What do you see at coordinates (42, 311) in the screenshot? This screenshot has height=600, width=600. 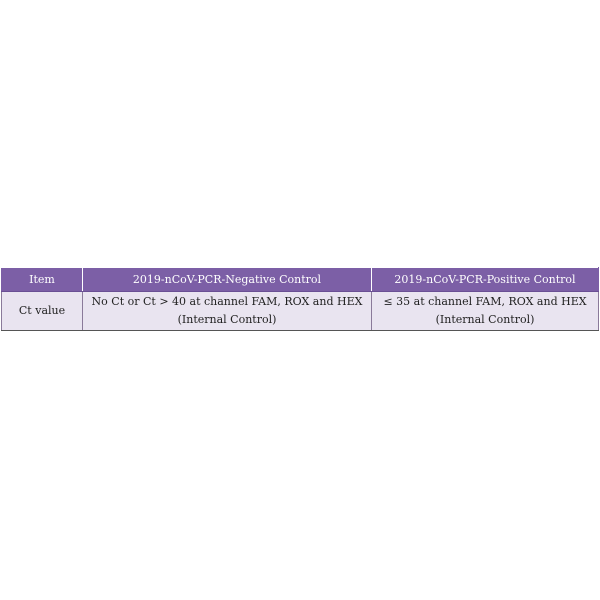 I see `cell-item: Ct value` at bounding box center [42, 311].